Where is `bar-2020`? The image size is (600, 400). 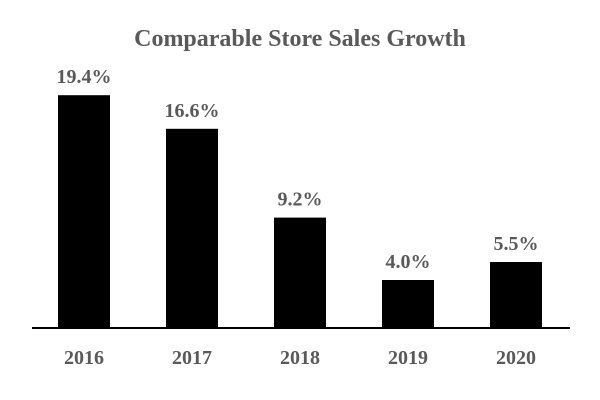 bar-2020 is located at coordinates (516, 295).